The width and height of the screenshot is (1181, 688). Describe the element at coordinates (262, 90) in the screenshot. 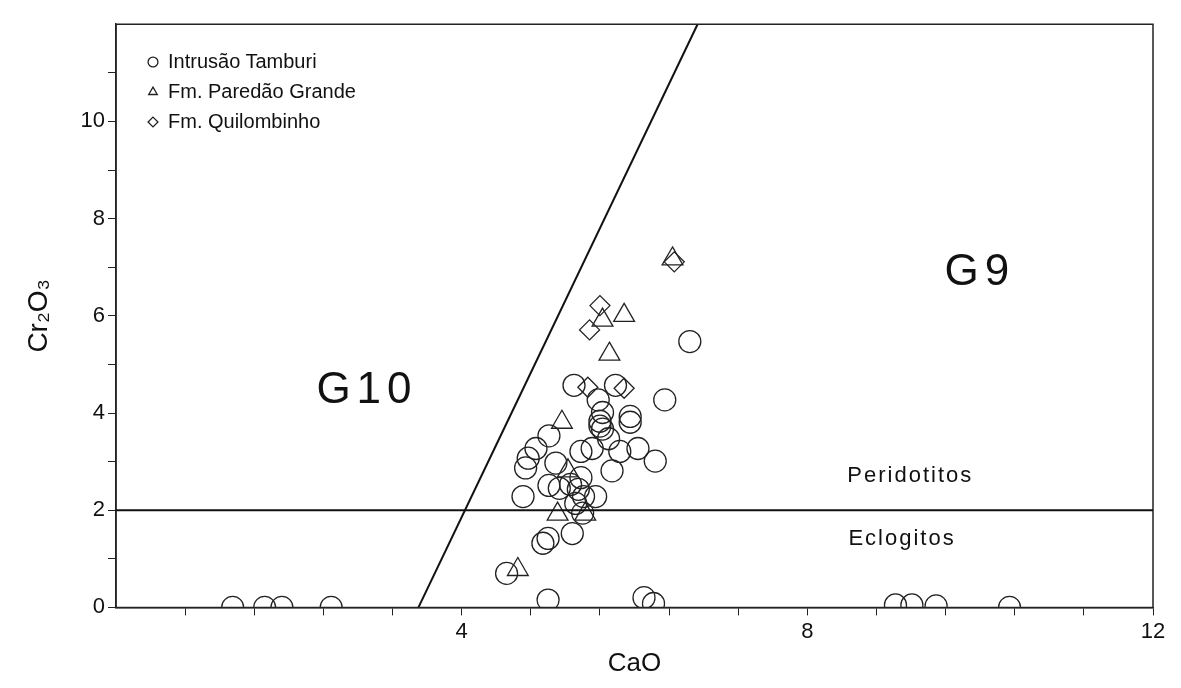

I see `legend-label: Fm. Paredão Grande` at that location.